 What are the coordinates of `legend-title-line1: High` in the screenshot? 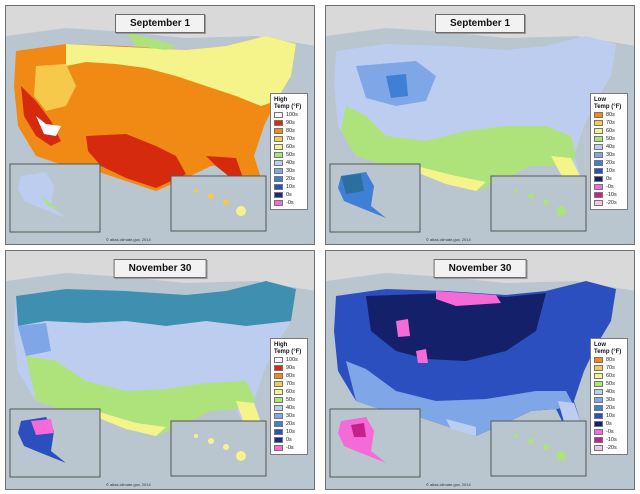 It's located at (281, 345).